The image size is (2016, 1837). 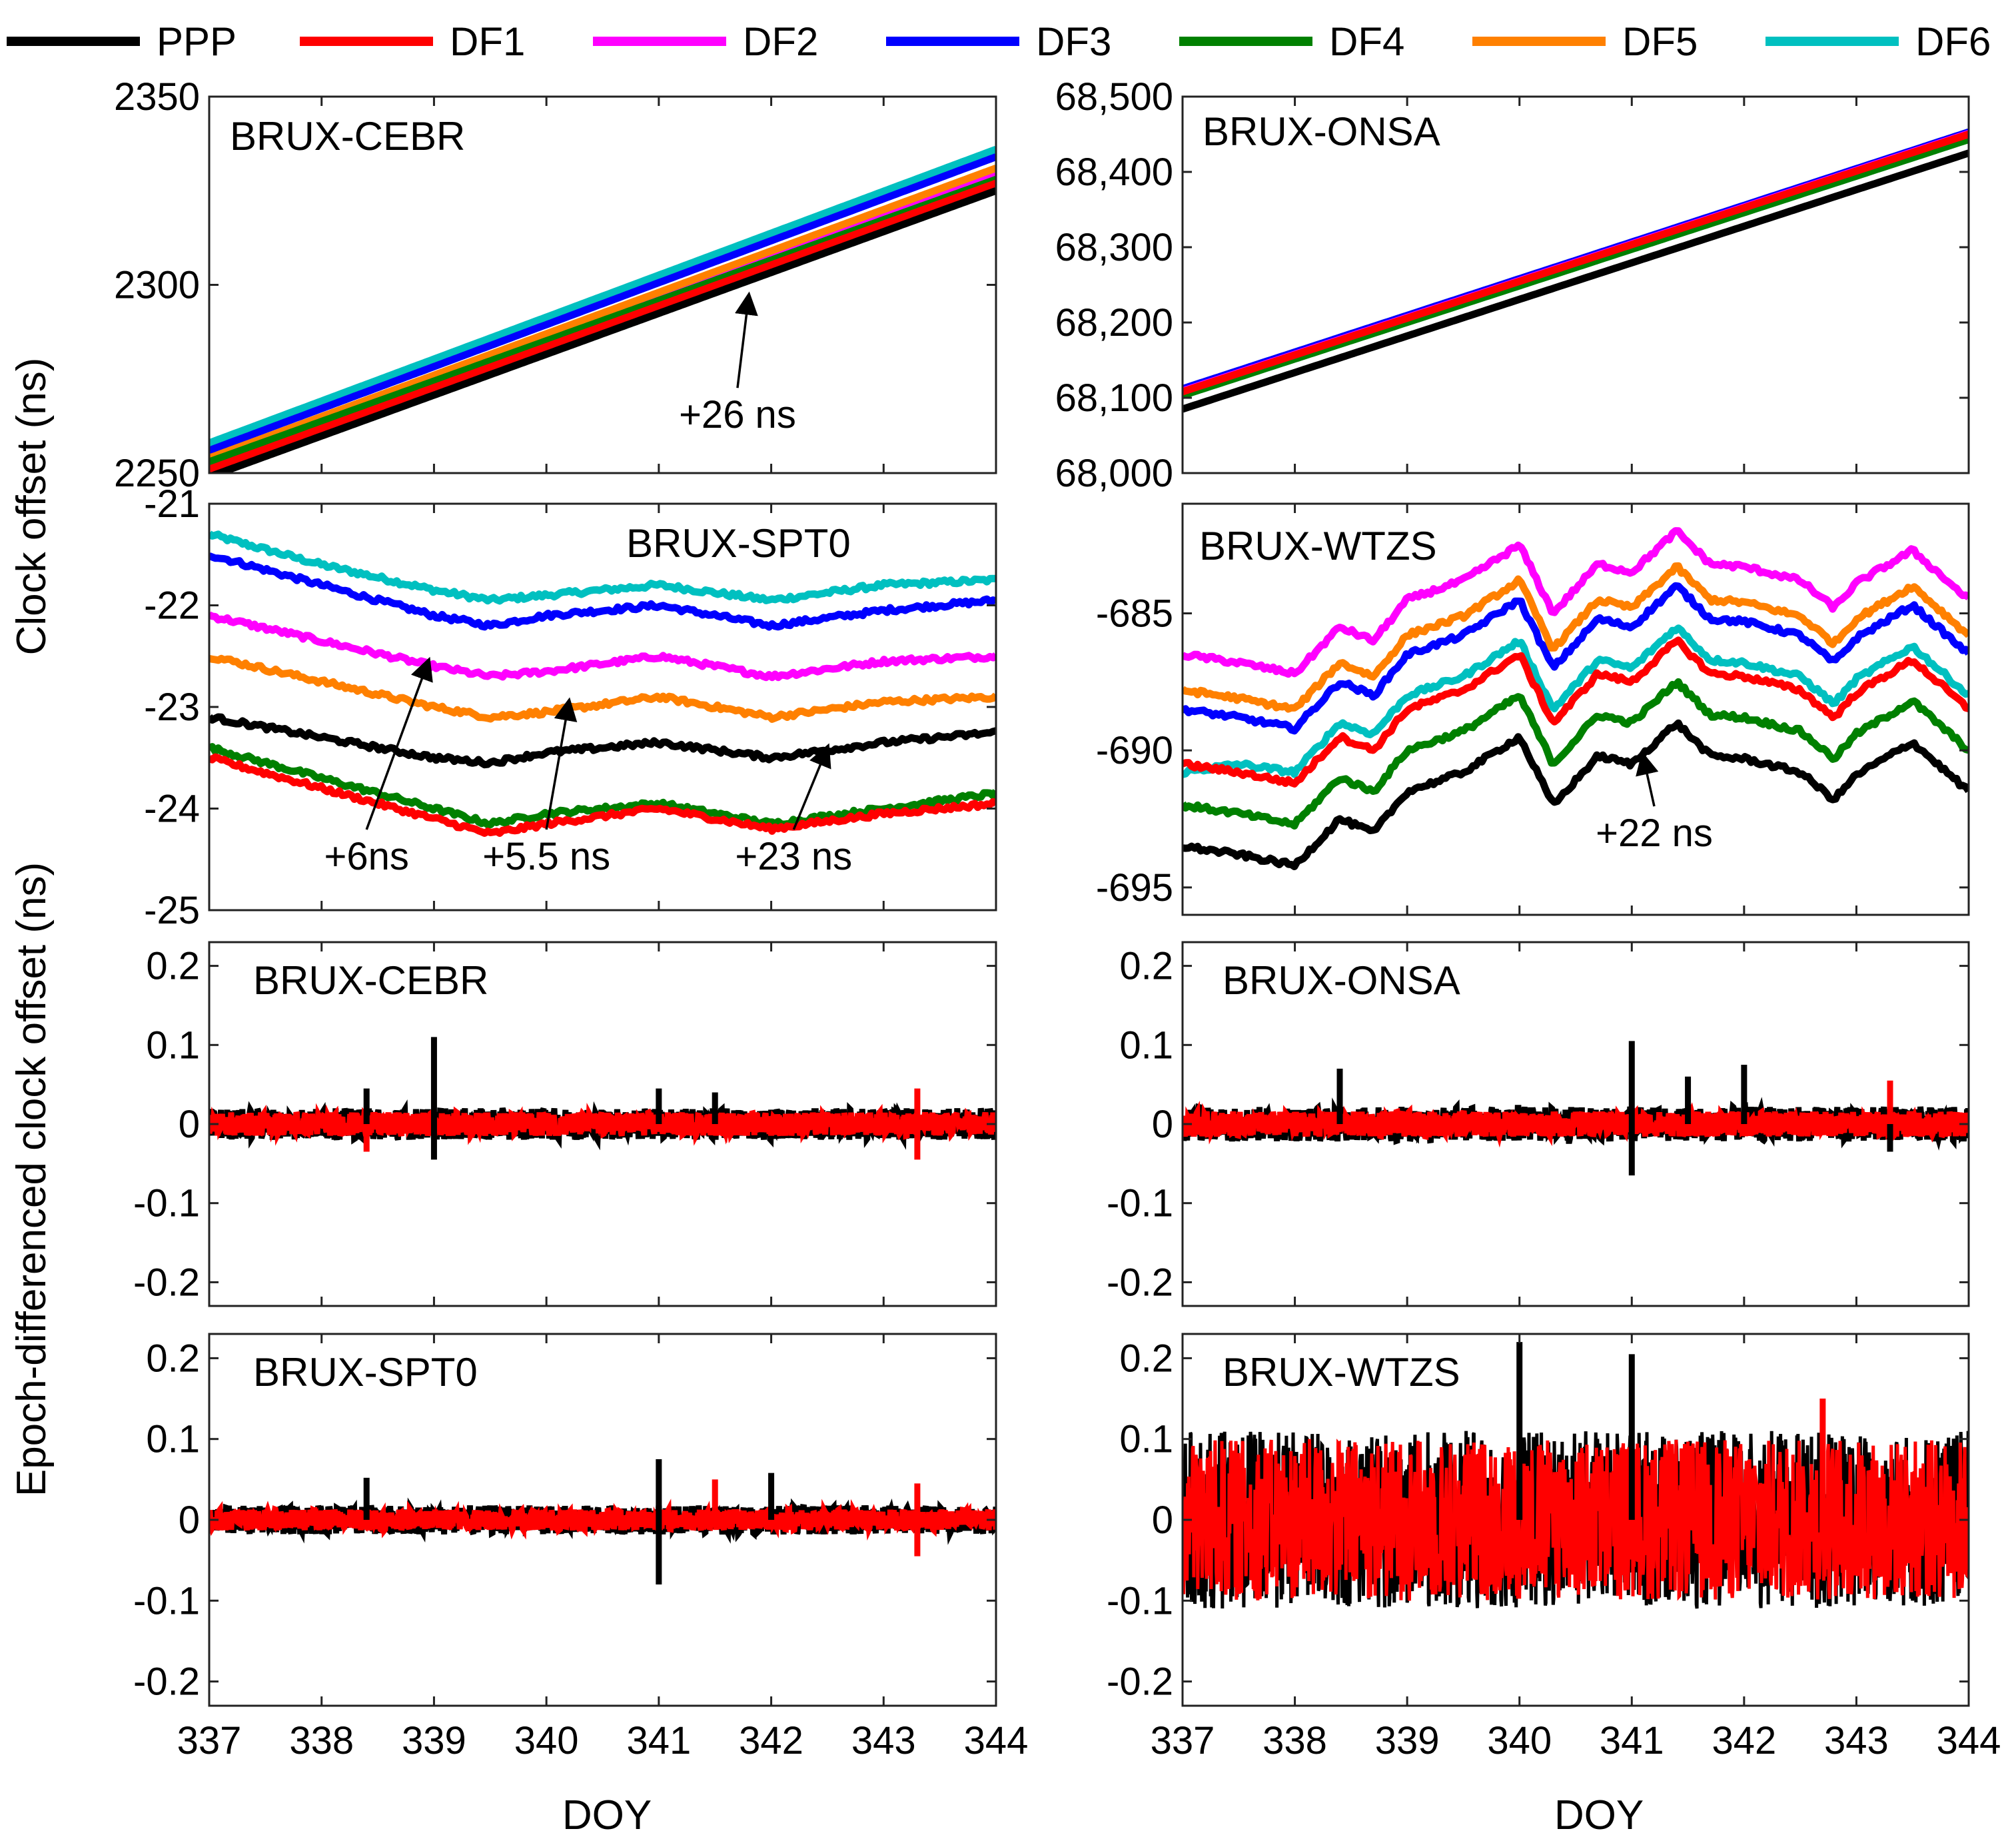 I want to click on ytick-label: -21, so click(x=172, y=504).